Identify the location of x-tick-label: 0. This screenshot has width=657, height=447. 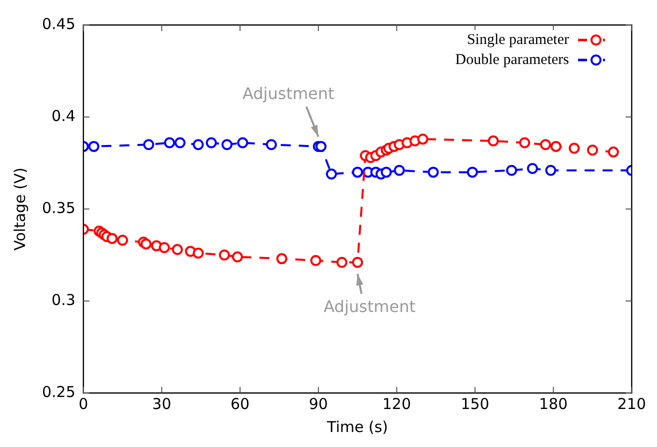
(83, 403).